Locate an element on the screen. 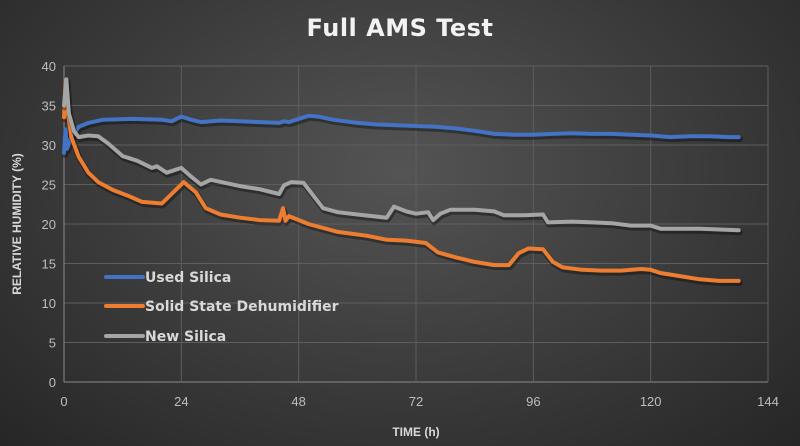 The image size is (800, 446). y-axis-title: RELATIVE HUMIDITY (%) is located at coordinates (17, 224).